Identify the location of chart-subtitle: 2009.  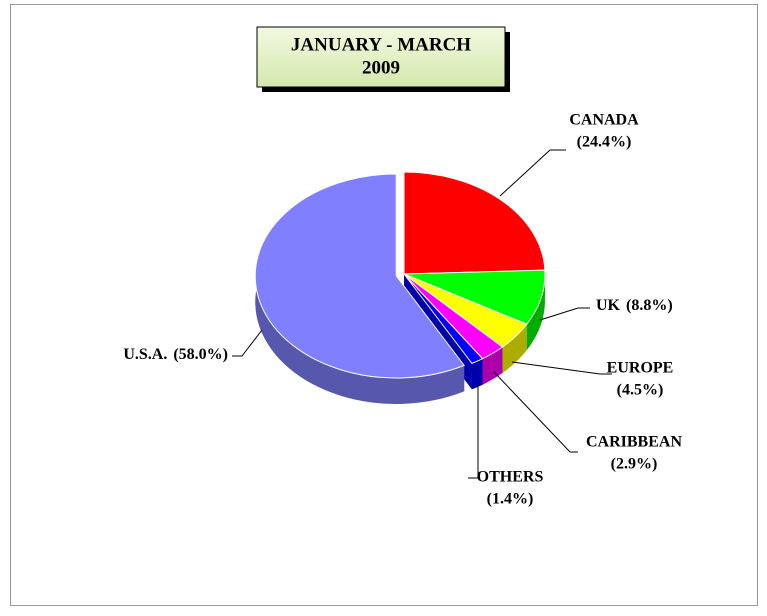
(381, 67).